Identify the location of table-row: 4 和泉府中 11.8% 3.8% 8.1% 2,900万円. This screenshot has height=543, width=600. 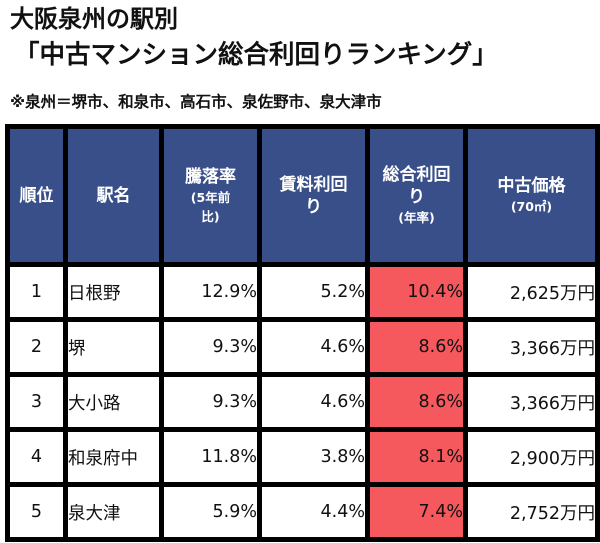
(302, 457).